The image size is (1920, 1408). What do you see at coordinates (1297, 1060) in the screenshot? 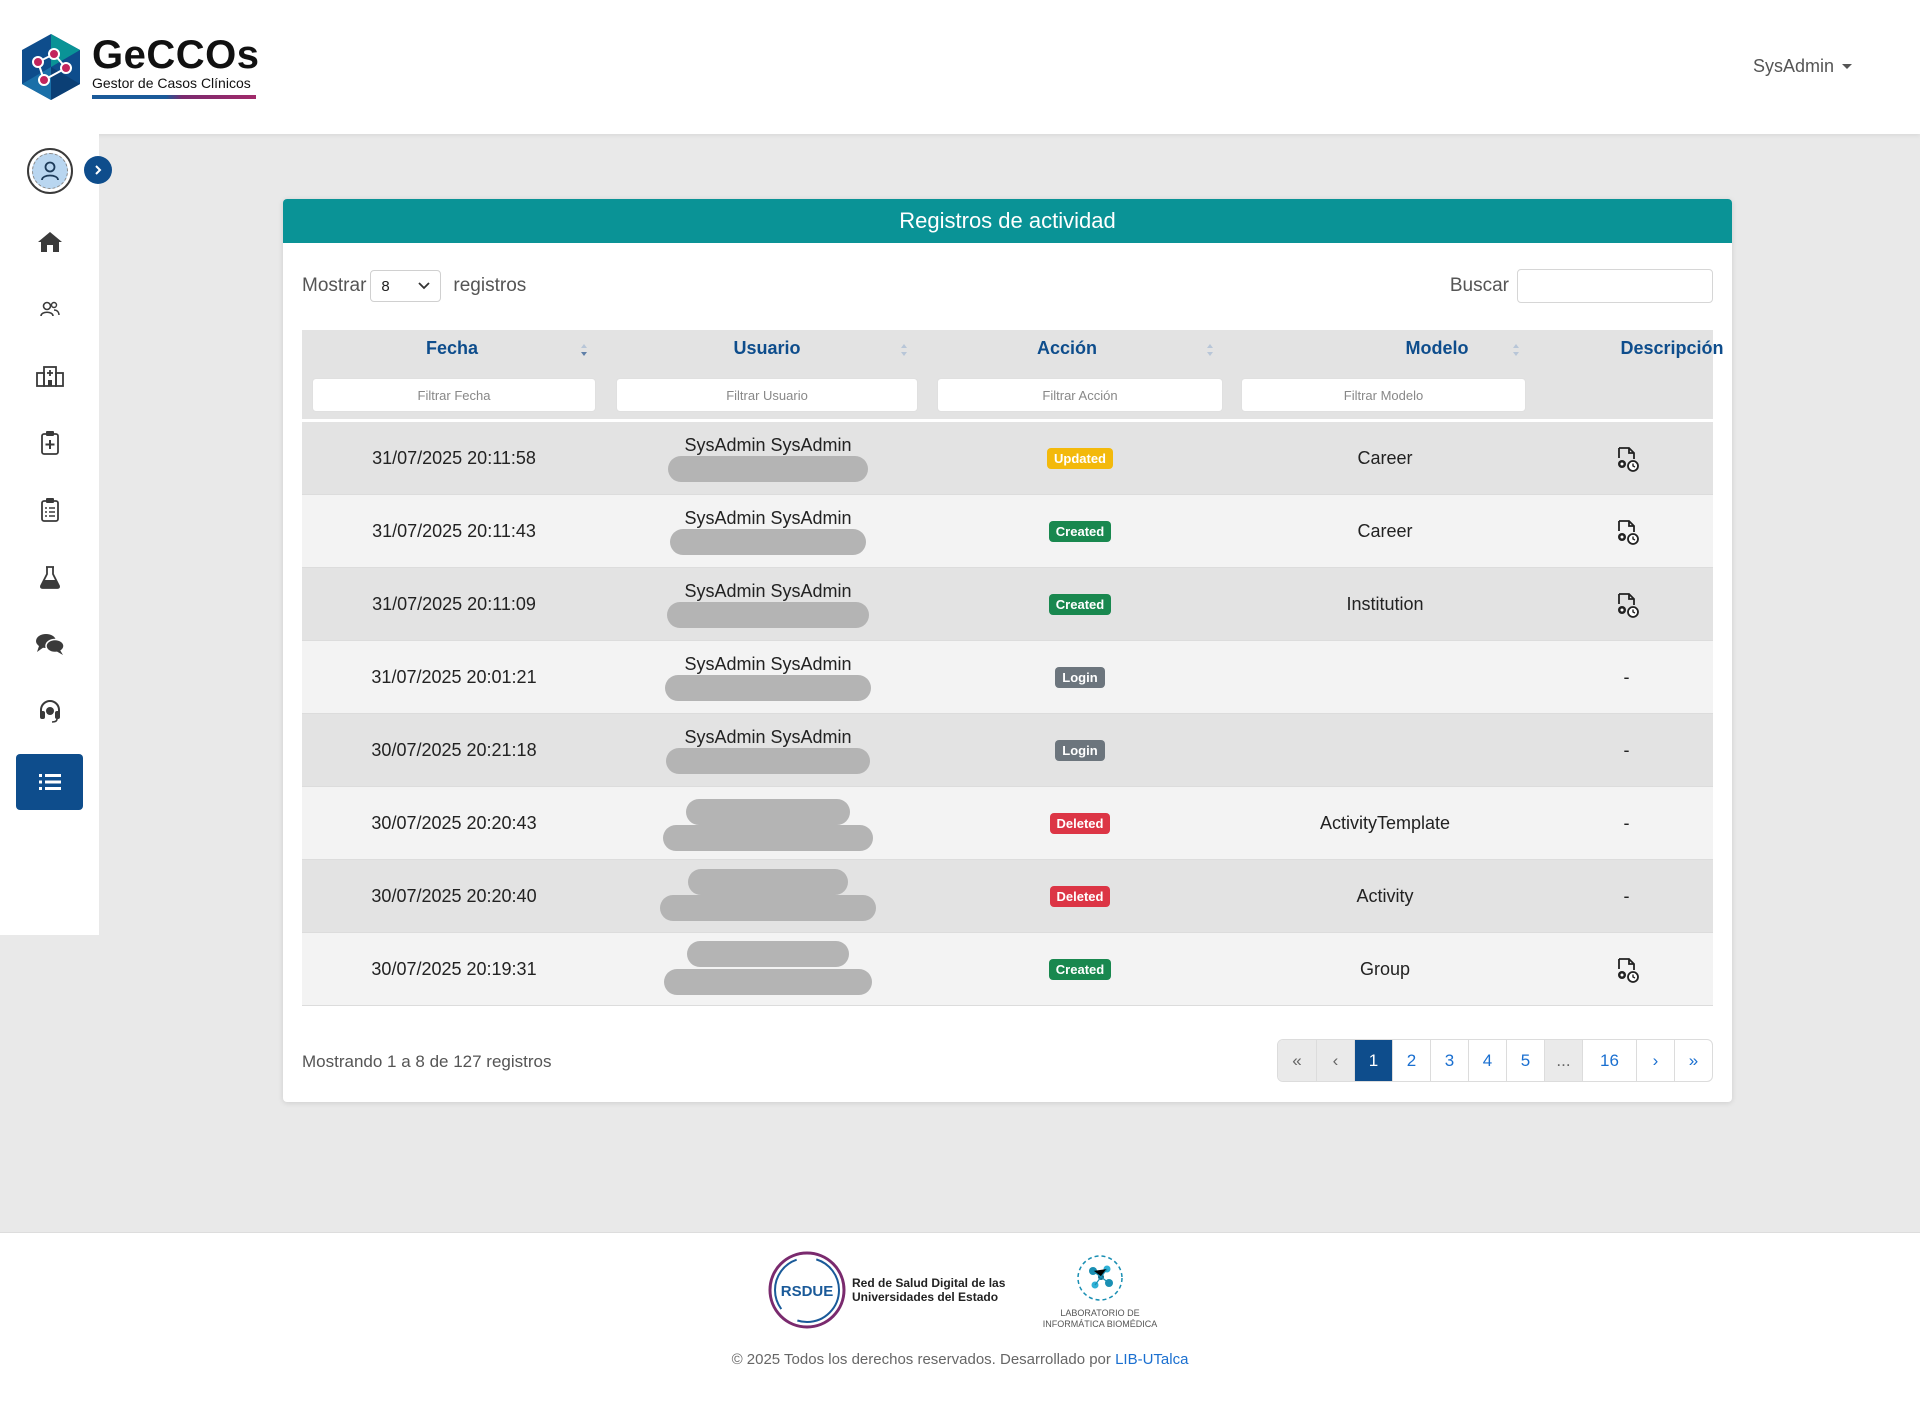
I see `first-page-button: «` at bounding box center [1297, 1060].